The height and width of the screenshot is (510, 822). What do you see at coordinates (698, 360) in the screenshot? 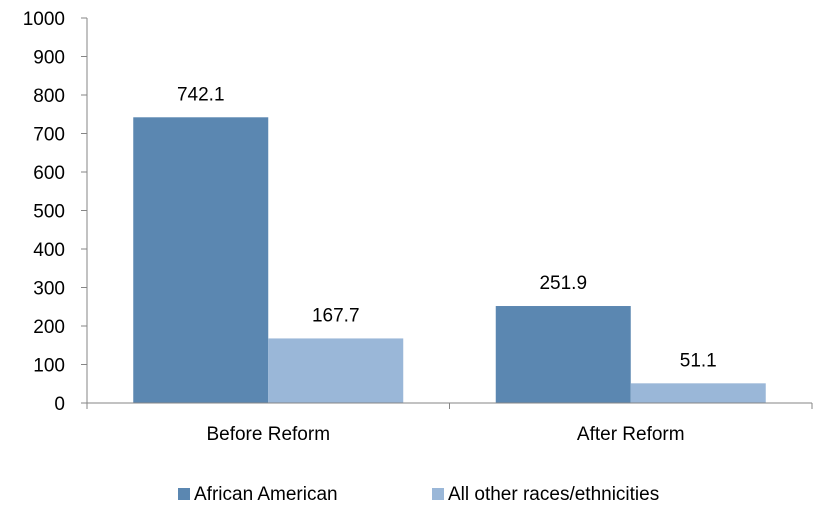
I see `data-label: 51.1` at bounding box center [698, 360].